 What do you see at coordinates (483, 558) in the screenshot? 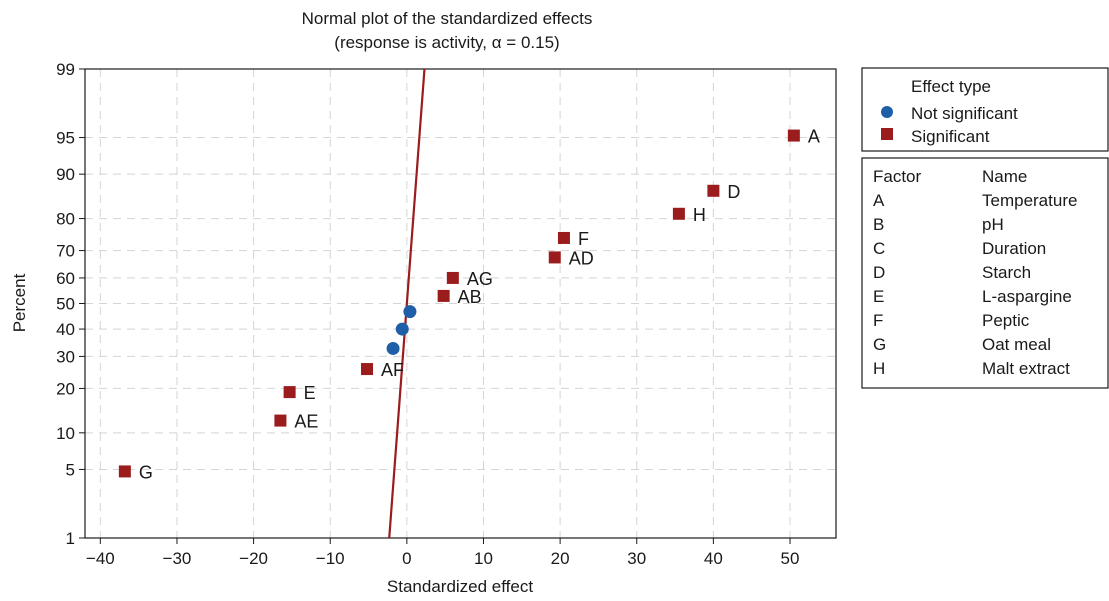
I see `x-tick-label: 10` at bounding box center [483, 558].